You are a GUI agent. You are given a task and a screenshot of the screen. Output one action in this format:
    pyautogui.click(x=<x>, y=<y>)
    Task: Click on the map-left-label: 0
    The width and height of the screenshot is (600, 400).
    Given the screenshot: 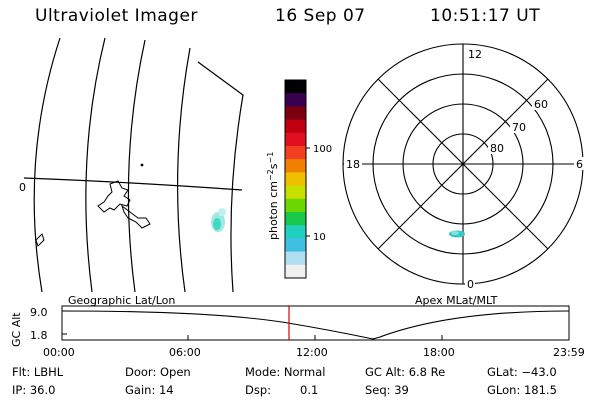 What is the action you would take?
    pyautogui.click(x=22, y=187)
    